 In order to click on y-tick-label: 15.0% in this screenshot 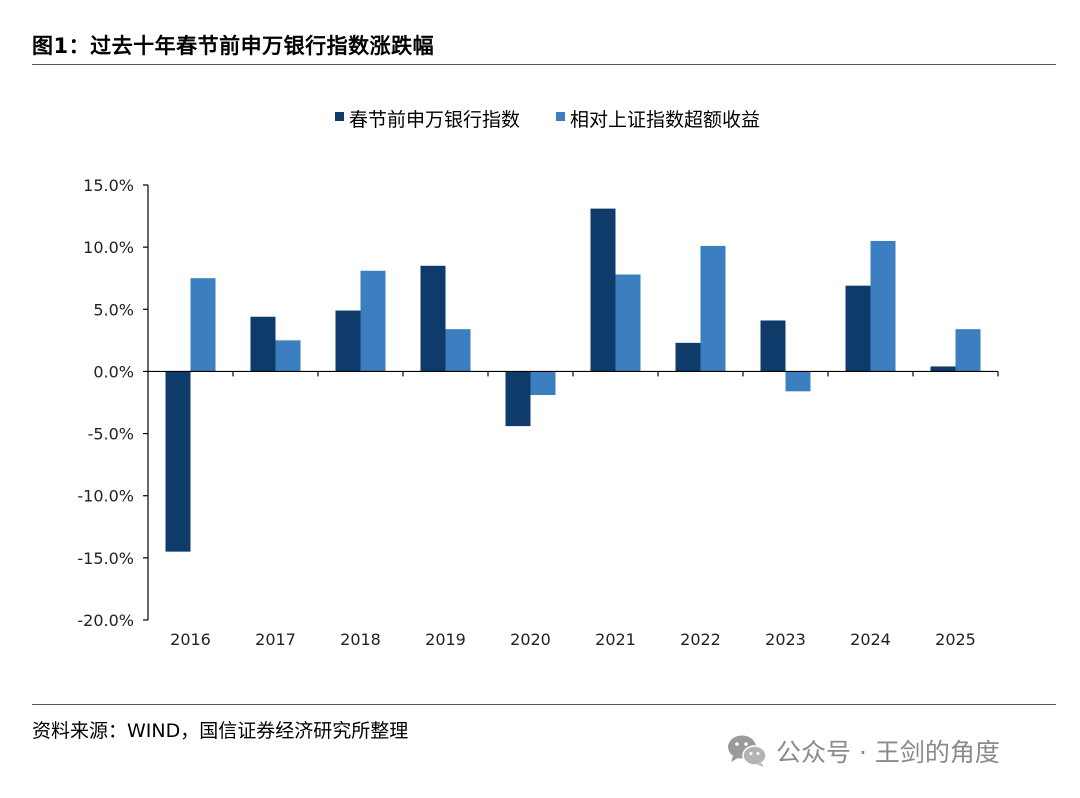, I will do `click(108, 185)`.